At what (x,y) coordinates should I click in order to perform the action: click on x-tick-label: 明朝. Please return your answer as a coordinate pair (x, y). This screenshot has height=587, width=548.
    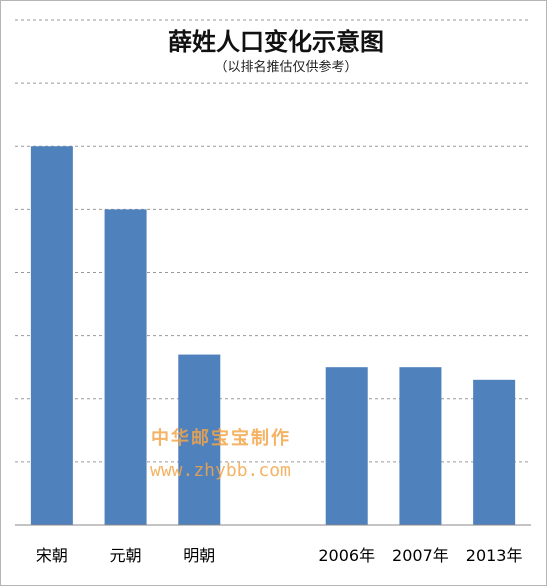
    Looking at the image, I should click on (199, 555).